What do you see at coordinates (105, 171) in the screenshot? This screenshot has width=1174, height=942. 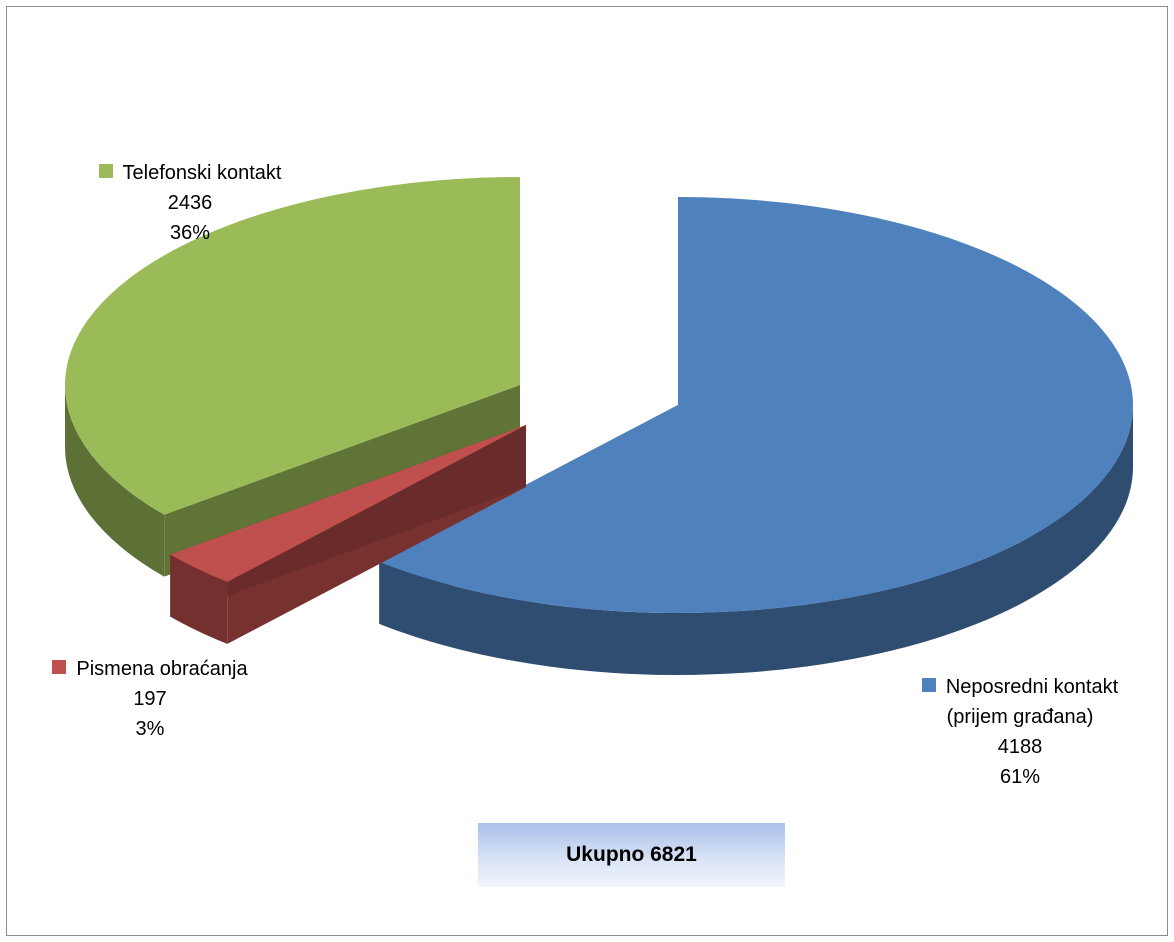 I see `legend-key-telefonski` at bounding box center [105, 171].